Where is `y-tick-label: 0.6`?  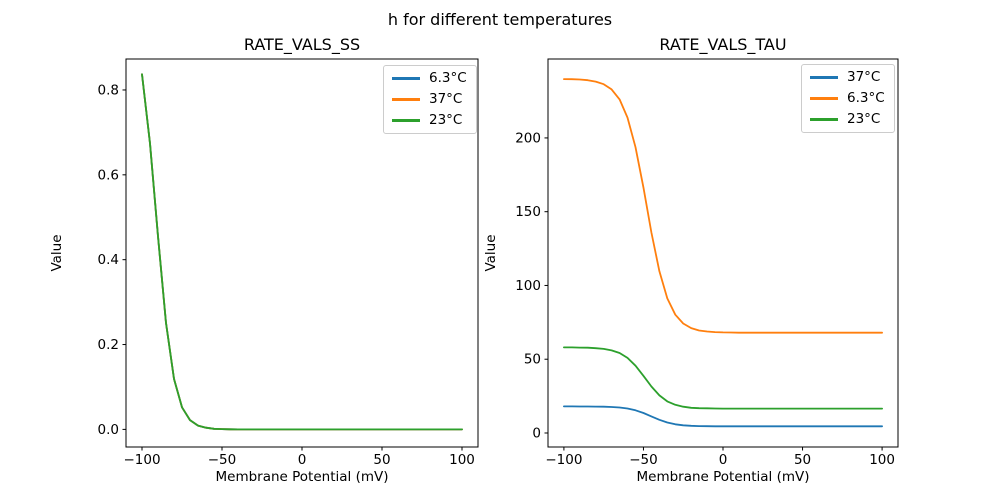 y-tick-label: 0.6 is located at coordinates (108, 175).